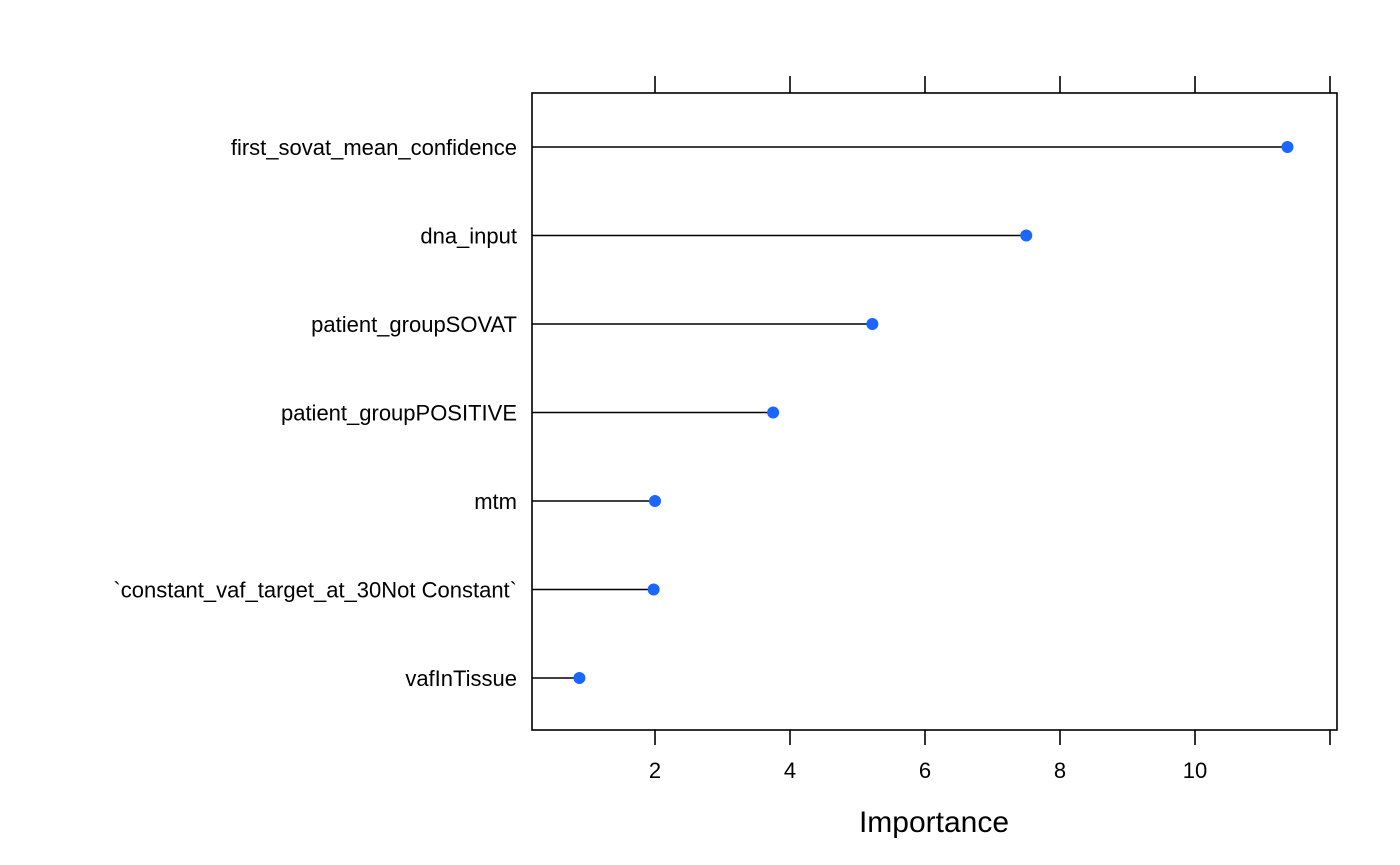 This screenshot has width=1400, height=865. What do you see at coordinates (468, 236) in the screenshot?
I see `category-label-1: dna_input` at bounding box center [468, 236].